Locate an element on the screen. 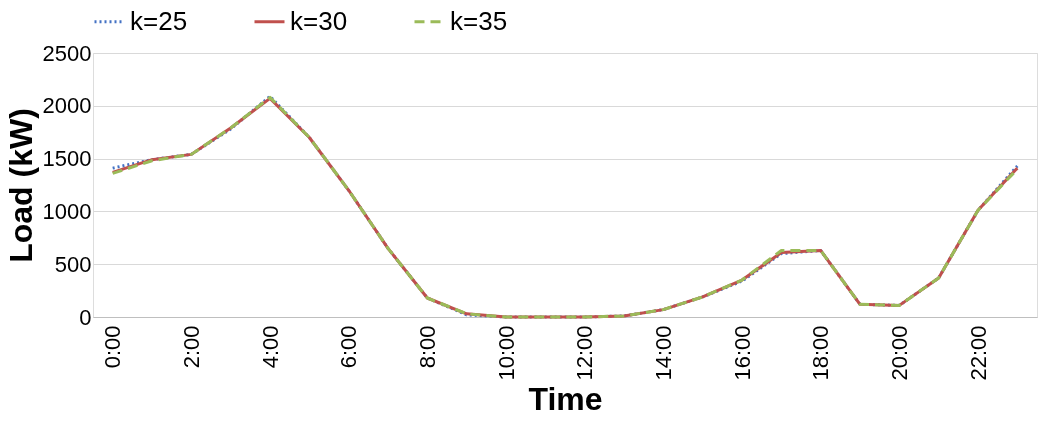  x-tick-label: 10:00 is located at coordinates (506, 353).